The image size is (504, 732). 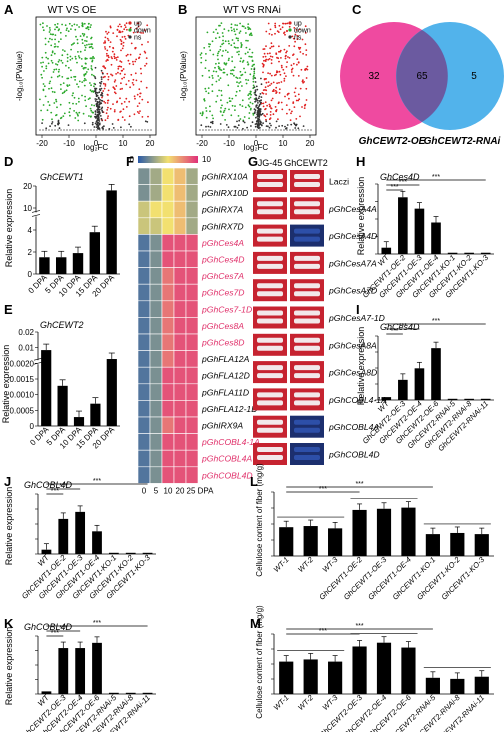 I want to click on heatmap-row-label: pGhCes7A, so click(x=222, y=276).